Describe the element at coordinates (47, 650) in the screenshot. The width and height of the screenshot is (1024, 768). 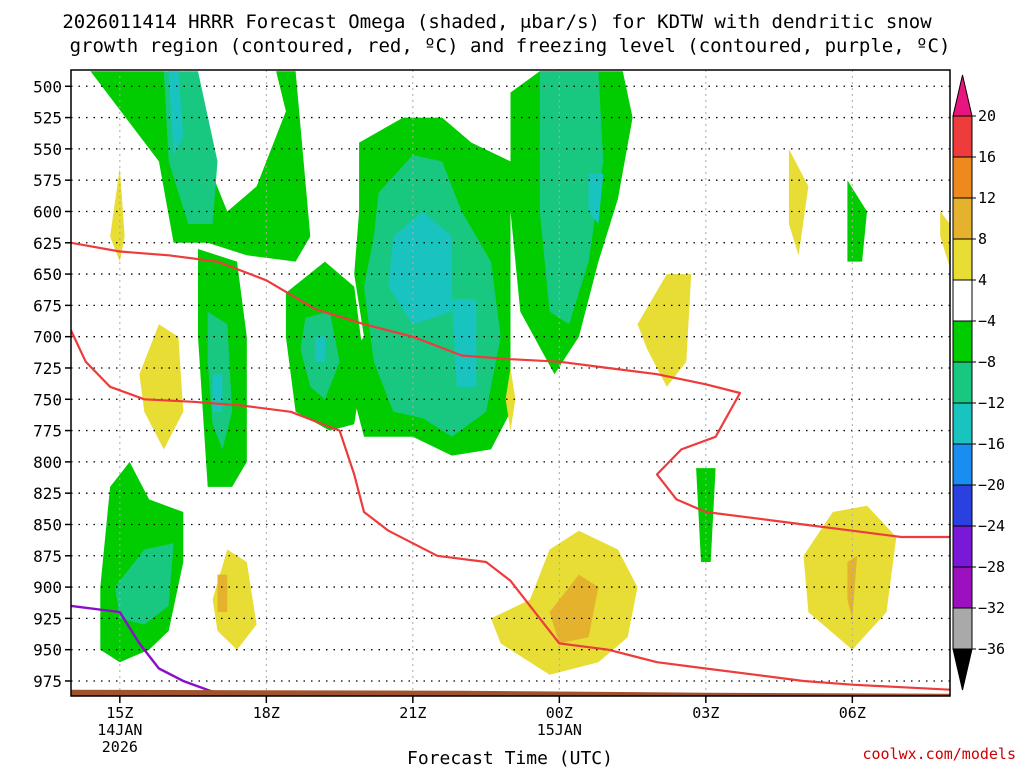
I see `y-tick-label-950: 950` at that location.